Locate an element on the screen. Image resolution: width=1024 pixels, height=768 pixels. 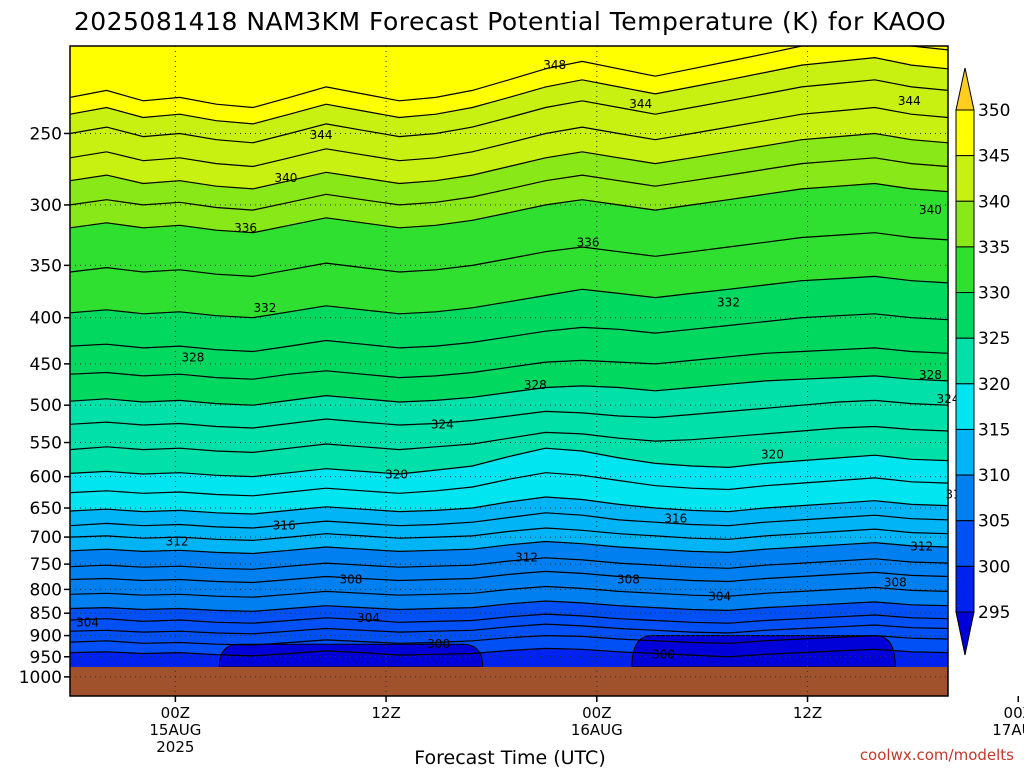
y-tick-label-800: 800 is located at coordinates (46, 590).